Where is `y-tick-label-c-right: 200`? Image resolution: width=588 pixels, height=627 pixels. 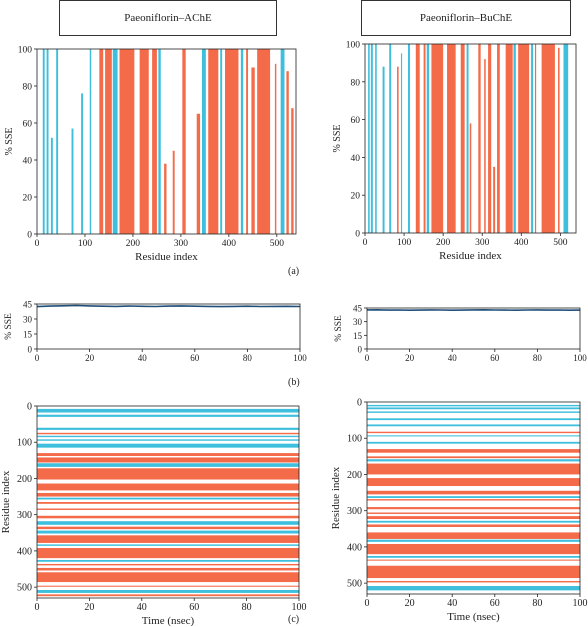
y-tick-label-c-right: 200 is located at coordinates (354, 475).